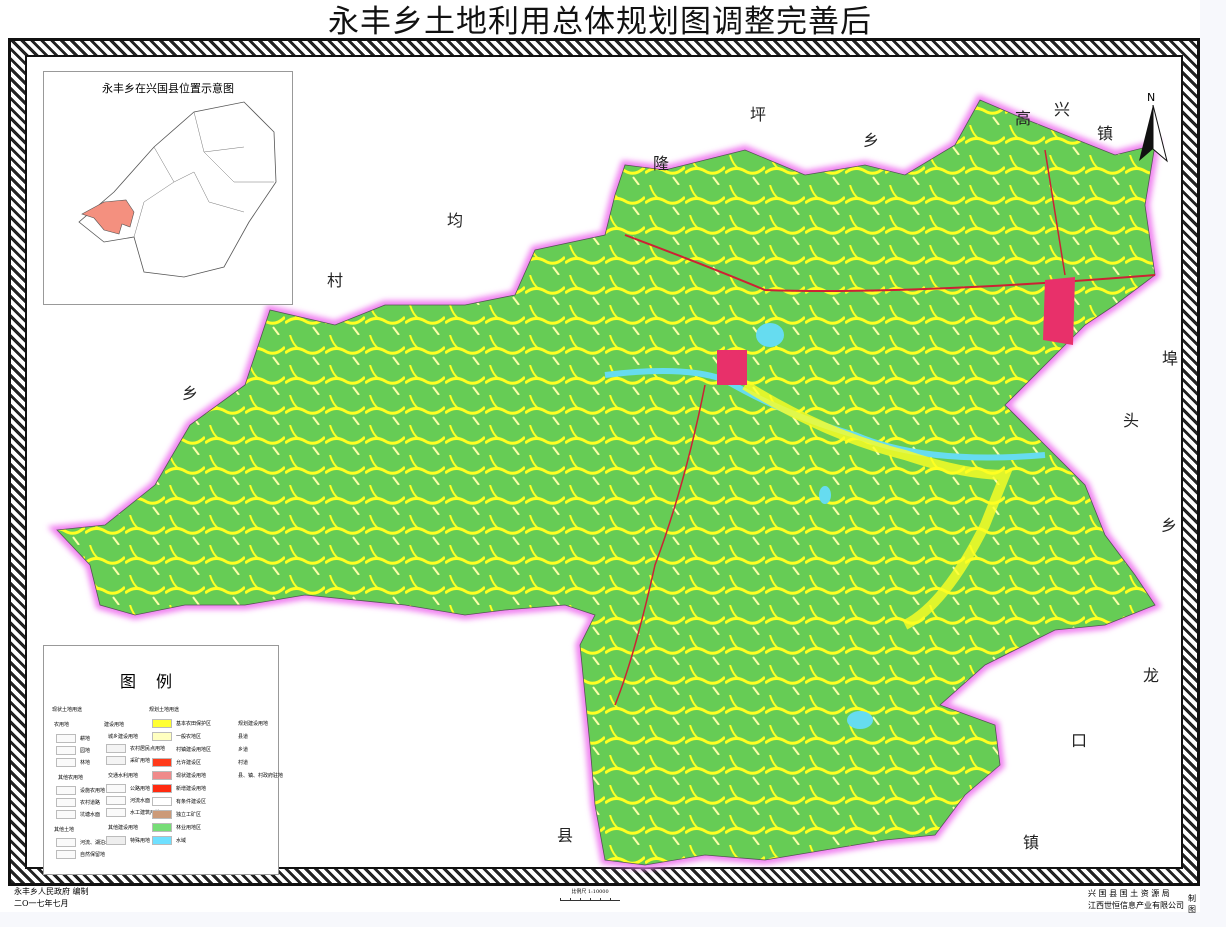  I want to click on county-map, so click(177, 189).